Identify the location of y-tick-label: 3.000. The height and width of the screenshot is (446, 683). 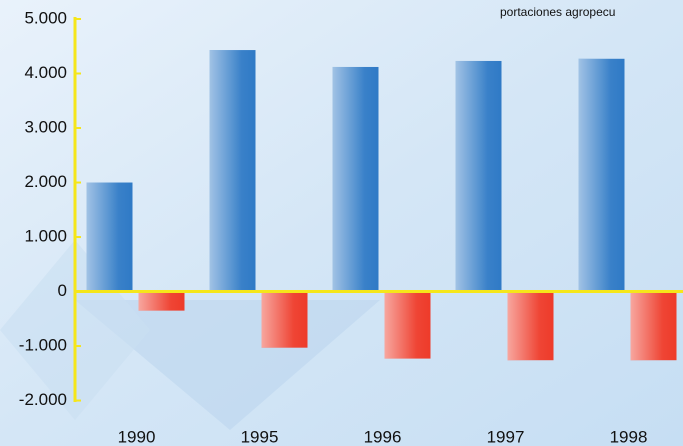
(45, 126).